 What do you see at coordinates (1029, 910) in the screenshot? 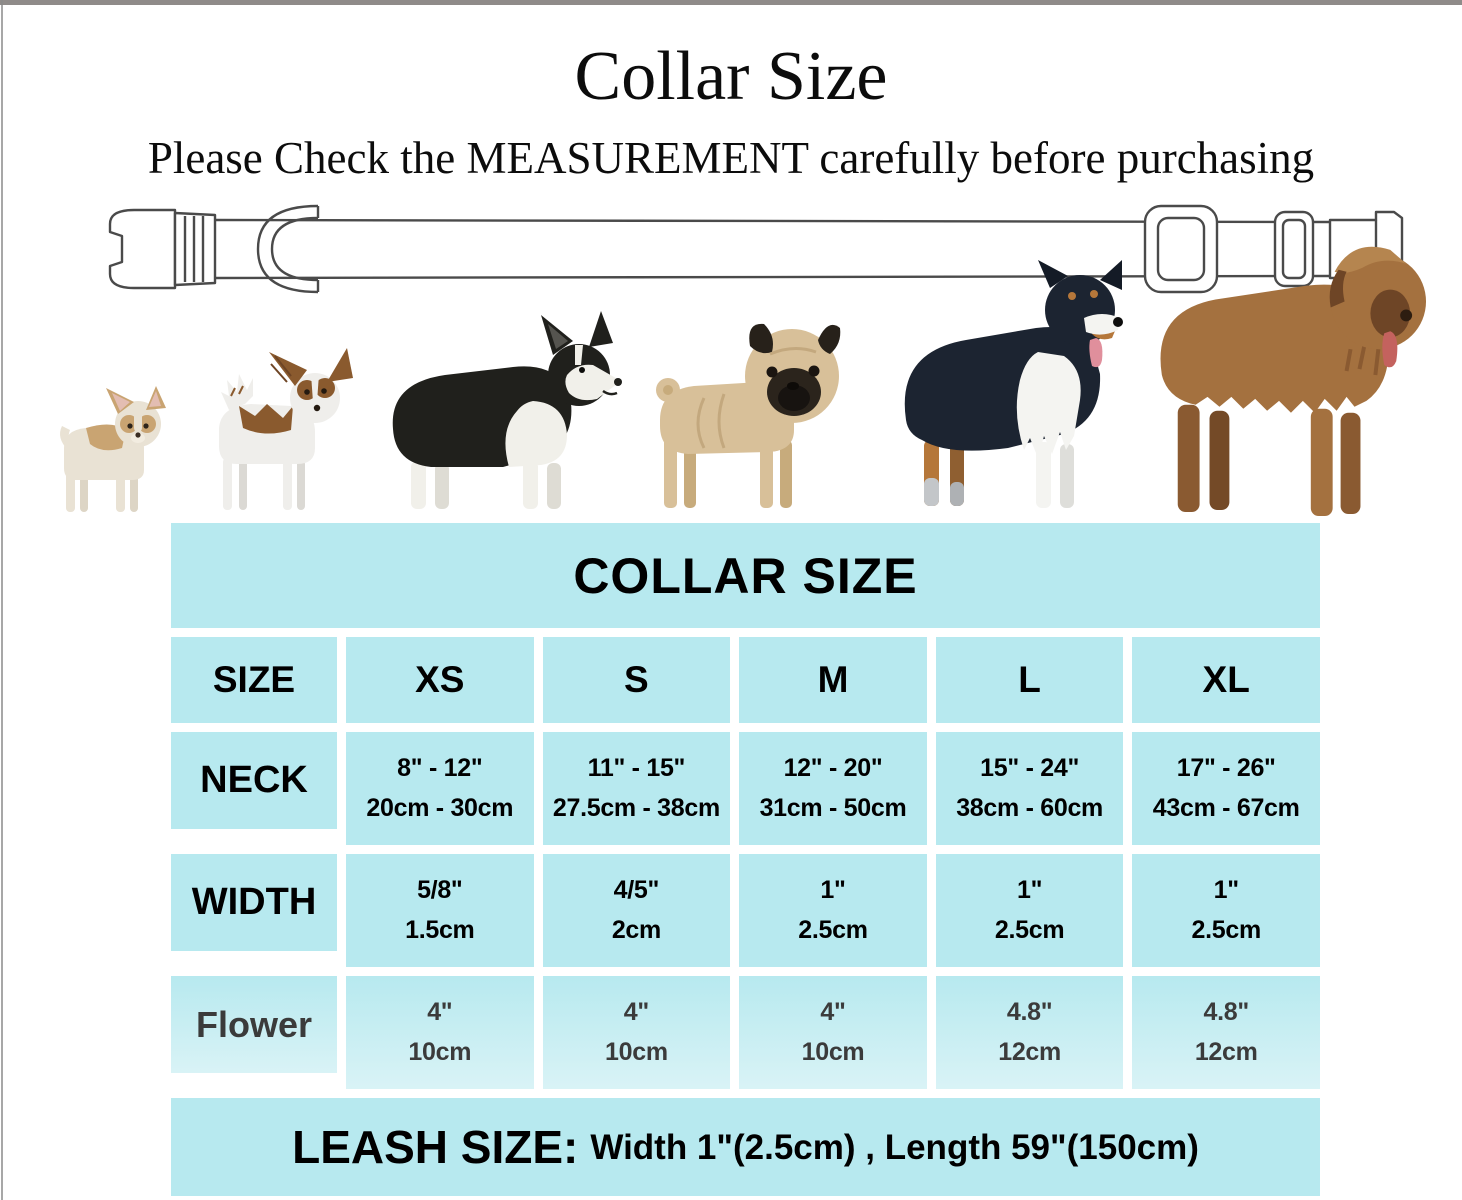
I see `width-cell-l: 1" 2.5cm` at bounding box center [1029, 910].